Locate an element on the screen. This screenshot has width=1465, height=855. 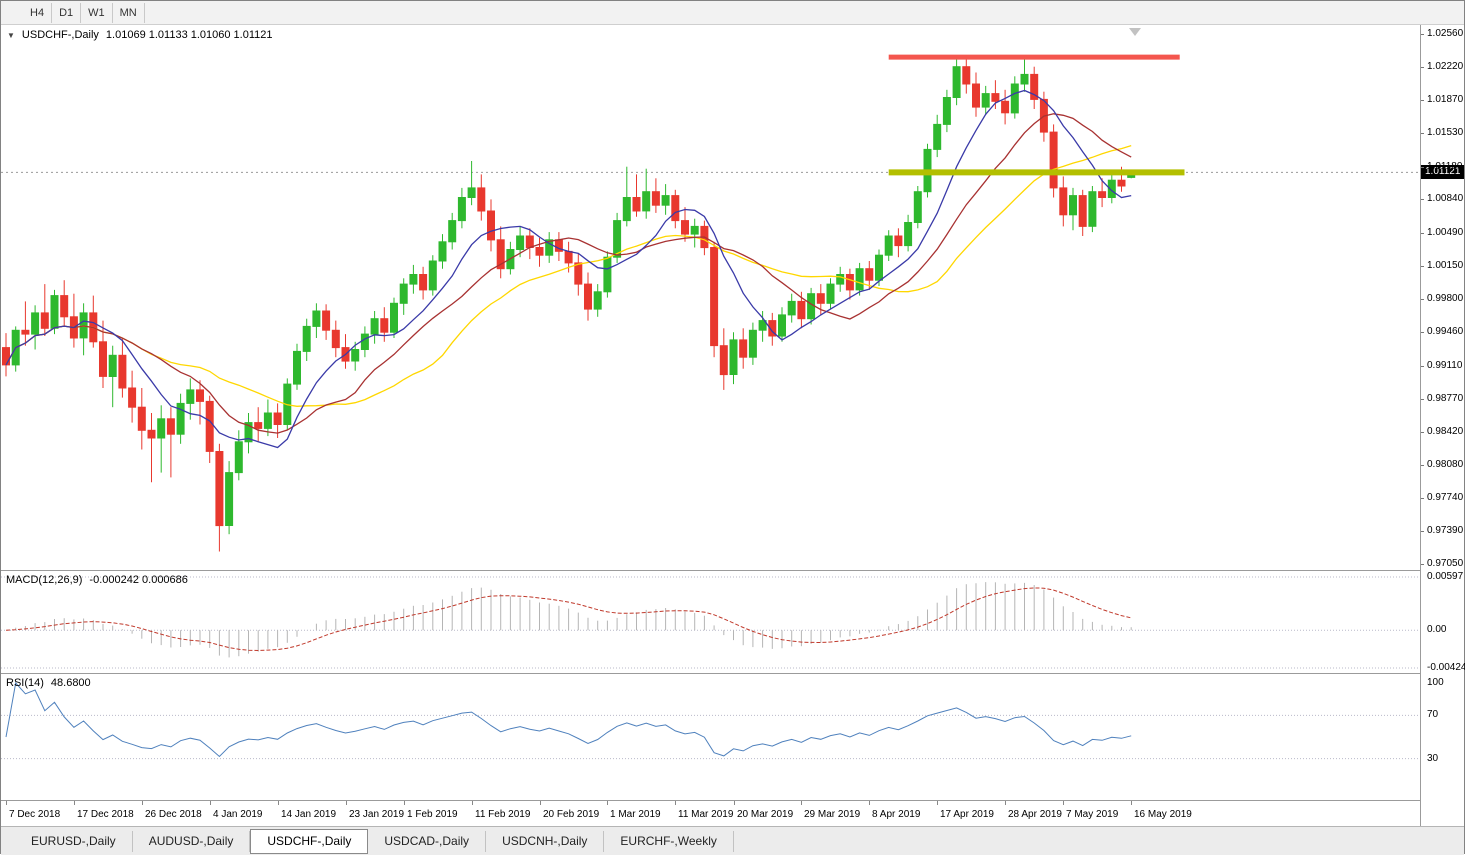
rsi-label: RSI(14) 48.6800 is located at coordinates (48, 683).